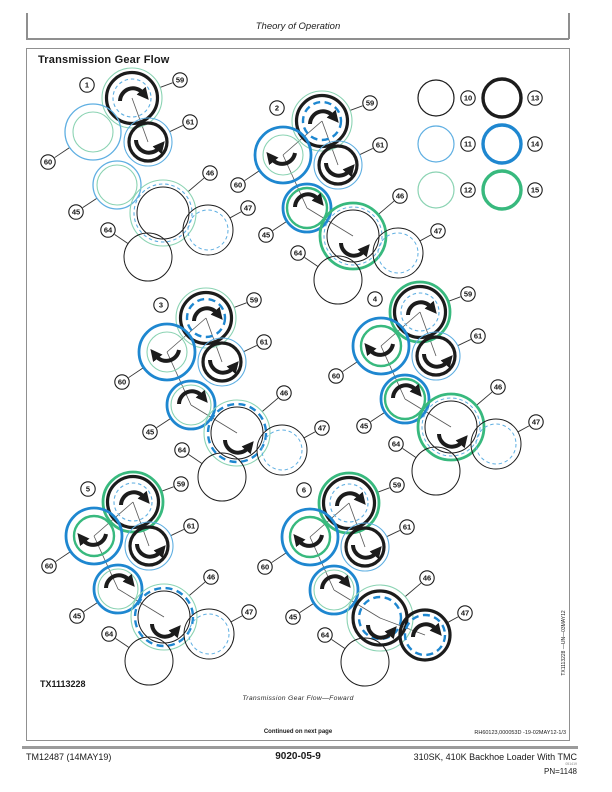  What do you see at coordinates (298, 698) in the screenshot?
I see `figure-caption: Transmission Gear Flow—Foward` at bounding box center [298, 698].